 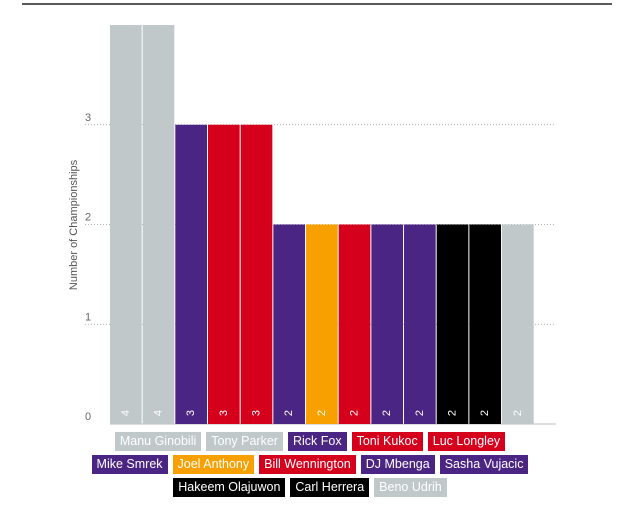 What do you see at coordinates (74, 224) in the screenshot?
I see `y-axis-label: Number of Championships` at bounding box center [74, 224].